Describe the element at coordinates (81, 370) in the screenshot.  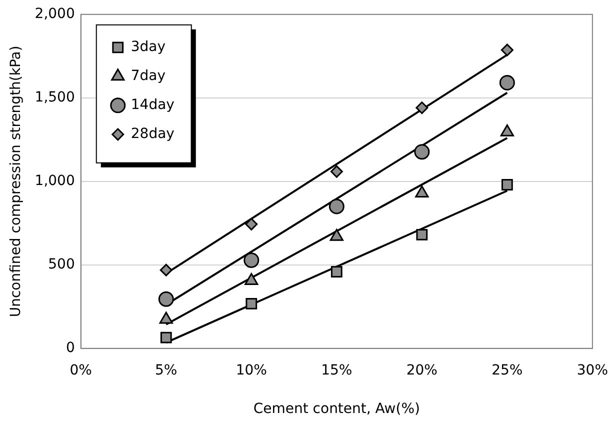
I see `x-tick-label: 0%` at that location.